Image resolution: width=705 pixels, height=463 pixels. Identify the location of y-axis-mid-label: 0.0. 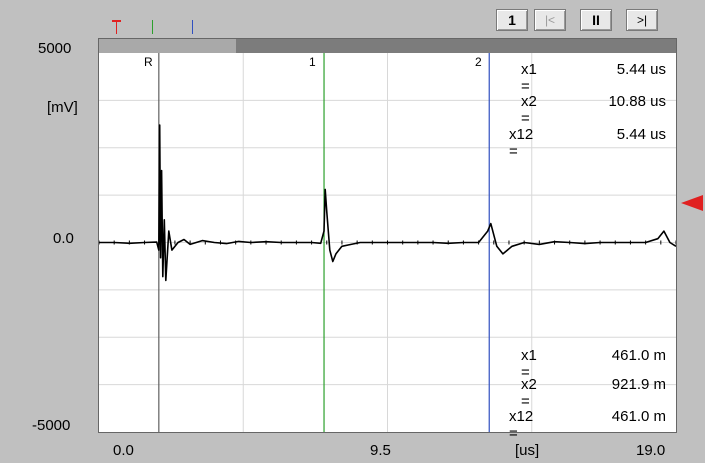
(63, 238).